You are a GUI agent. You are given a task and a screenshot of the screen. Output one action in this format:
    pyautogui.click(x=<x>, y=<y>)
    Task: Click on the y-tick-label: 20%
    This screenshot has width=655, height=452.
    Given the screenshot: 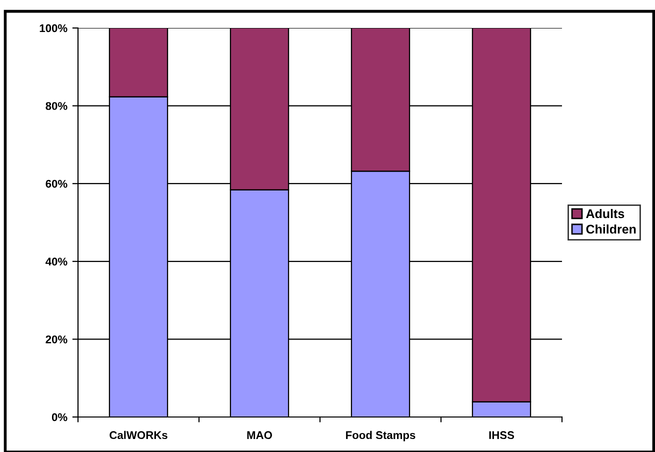 What is the action you would take?
    pyautogui.click(x=57, y=339)
    